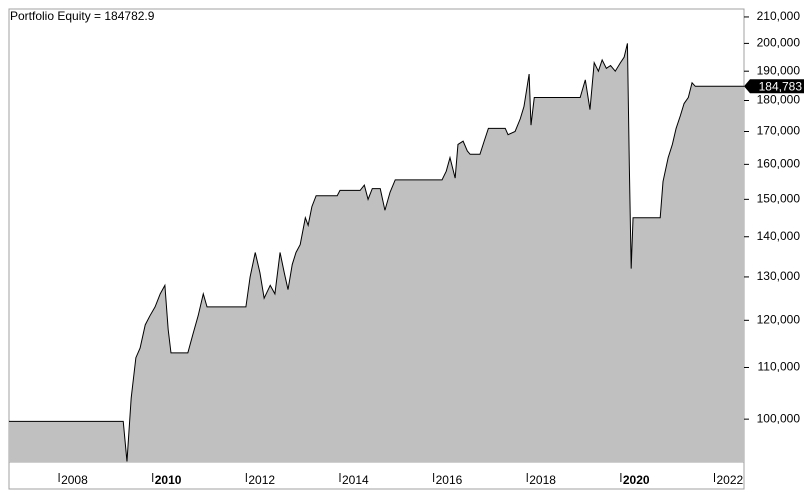  I want to click on x-tick-label: 2008, so click(74, 480).